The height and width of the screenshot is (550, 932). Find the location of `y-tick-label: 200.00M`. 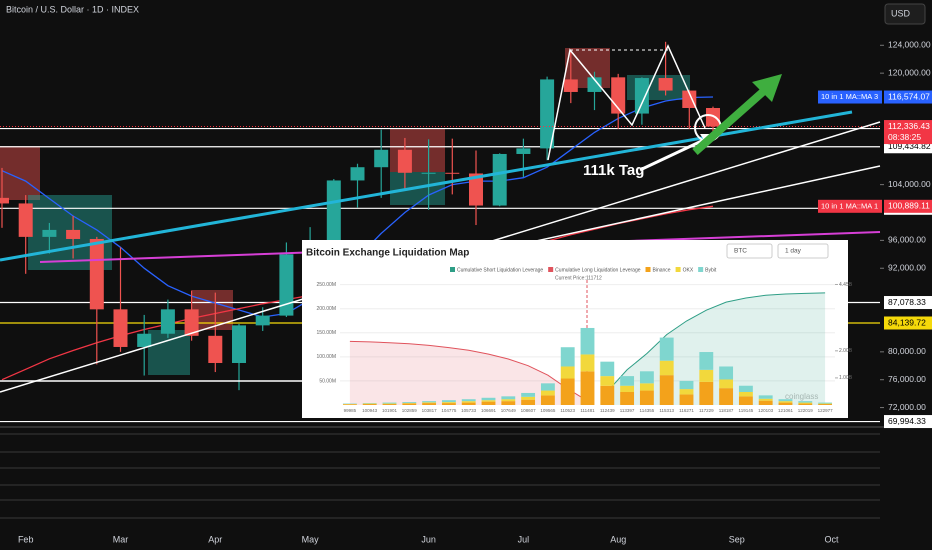

y-tick-label: 200.00M is located at coordinates (326, 309).